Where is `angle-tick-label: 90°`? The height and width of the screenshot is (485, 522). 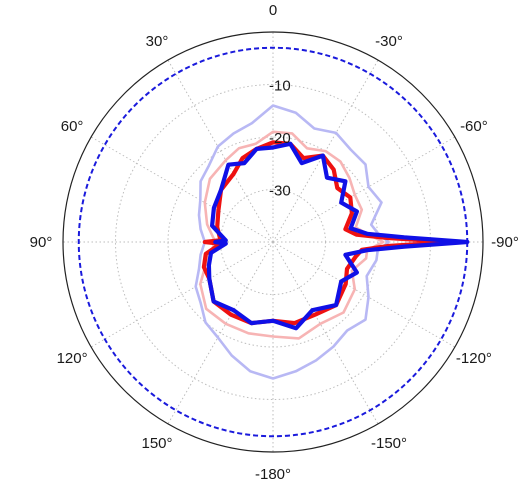 angle-tick-label: 90° is located at coordinates (41, 242).